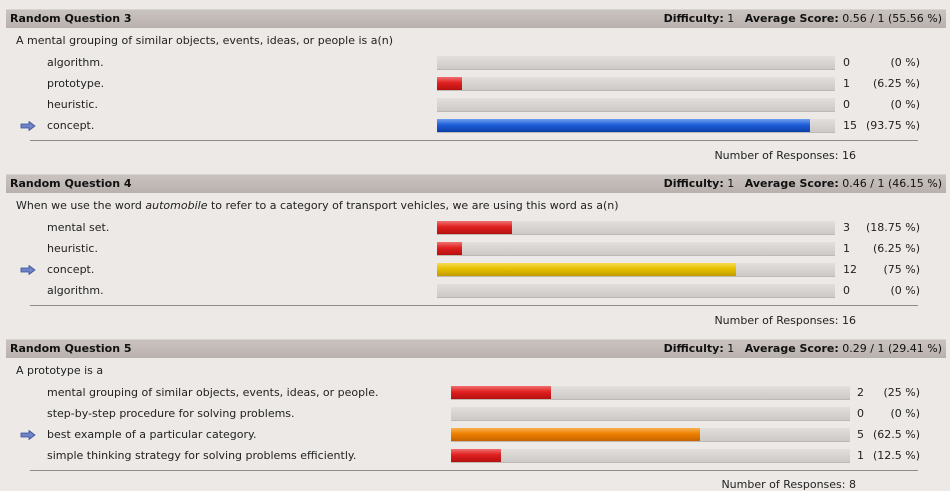 This screenshot has height=491, width=950. I want to click on answer-row: heuristic. 0 (0 %), so click(475, 105).